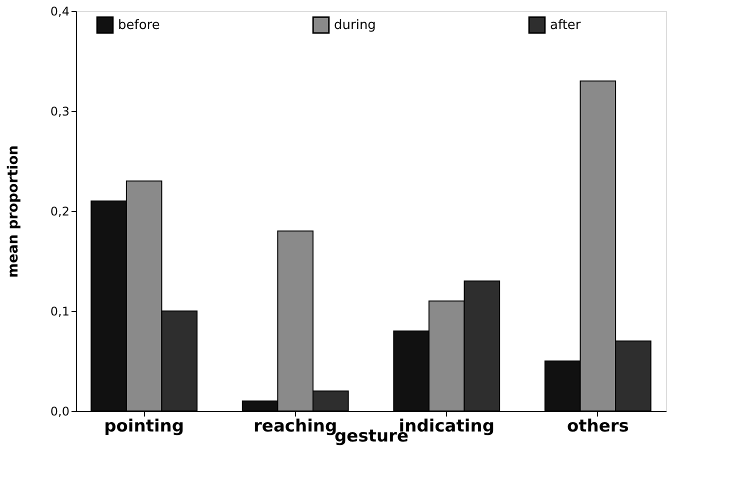 The height and width of the screenshot is (488, 737). What do you see at coordinates (597, 426) in the screenshot?
I see `x-tick-label: others` at bounding box center [597, 426].